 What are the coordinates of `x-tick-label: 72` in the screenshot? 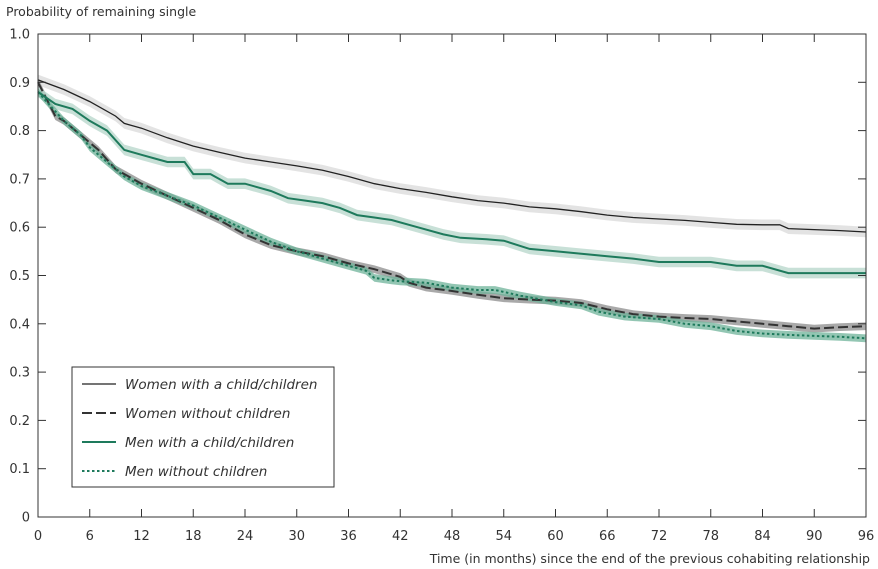 It's located at (659, 536).